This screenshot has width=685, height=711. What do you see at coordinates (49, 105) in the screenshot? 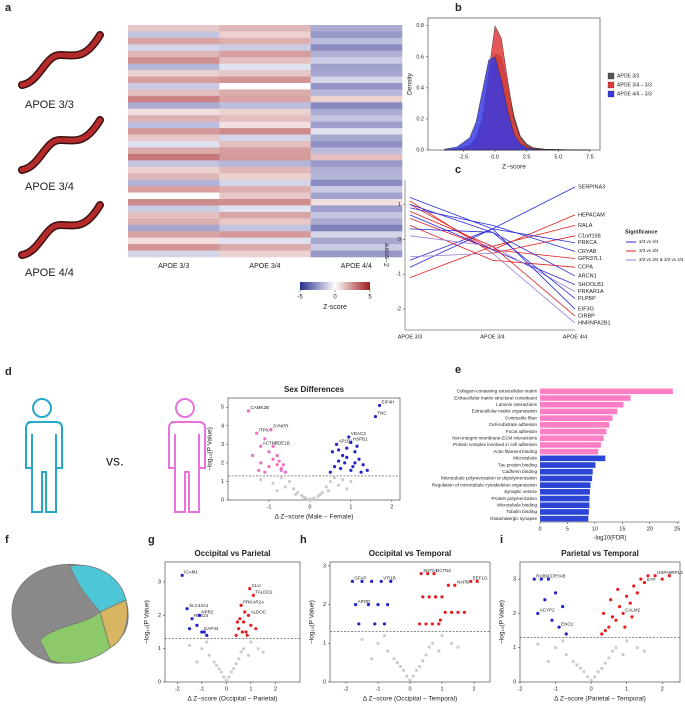
I see `genotype-label: APOE 3/3` at bounding box center [49, 105].